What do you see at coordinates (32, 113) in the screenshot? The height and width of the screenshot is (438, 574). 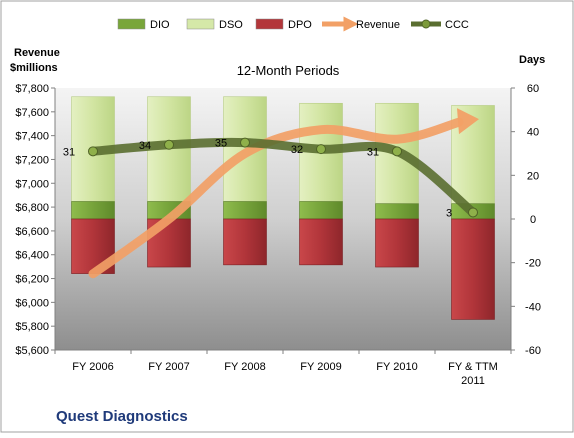 I see `y-left-tick-label: $7,600` at bounding box center [32, 113].